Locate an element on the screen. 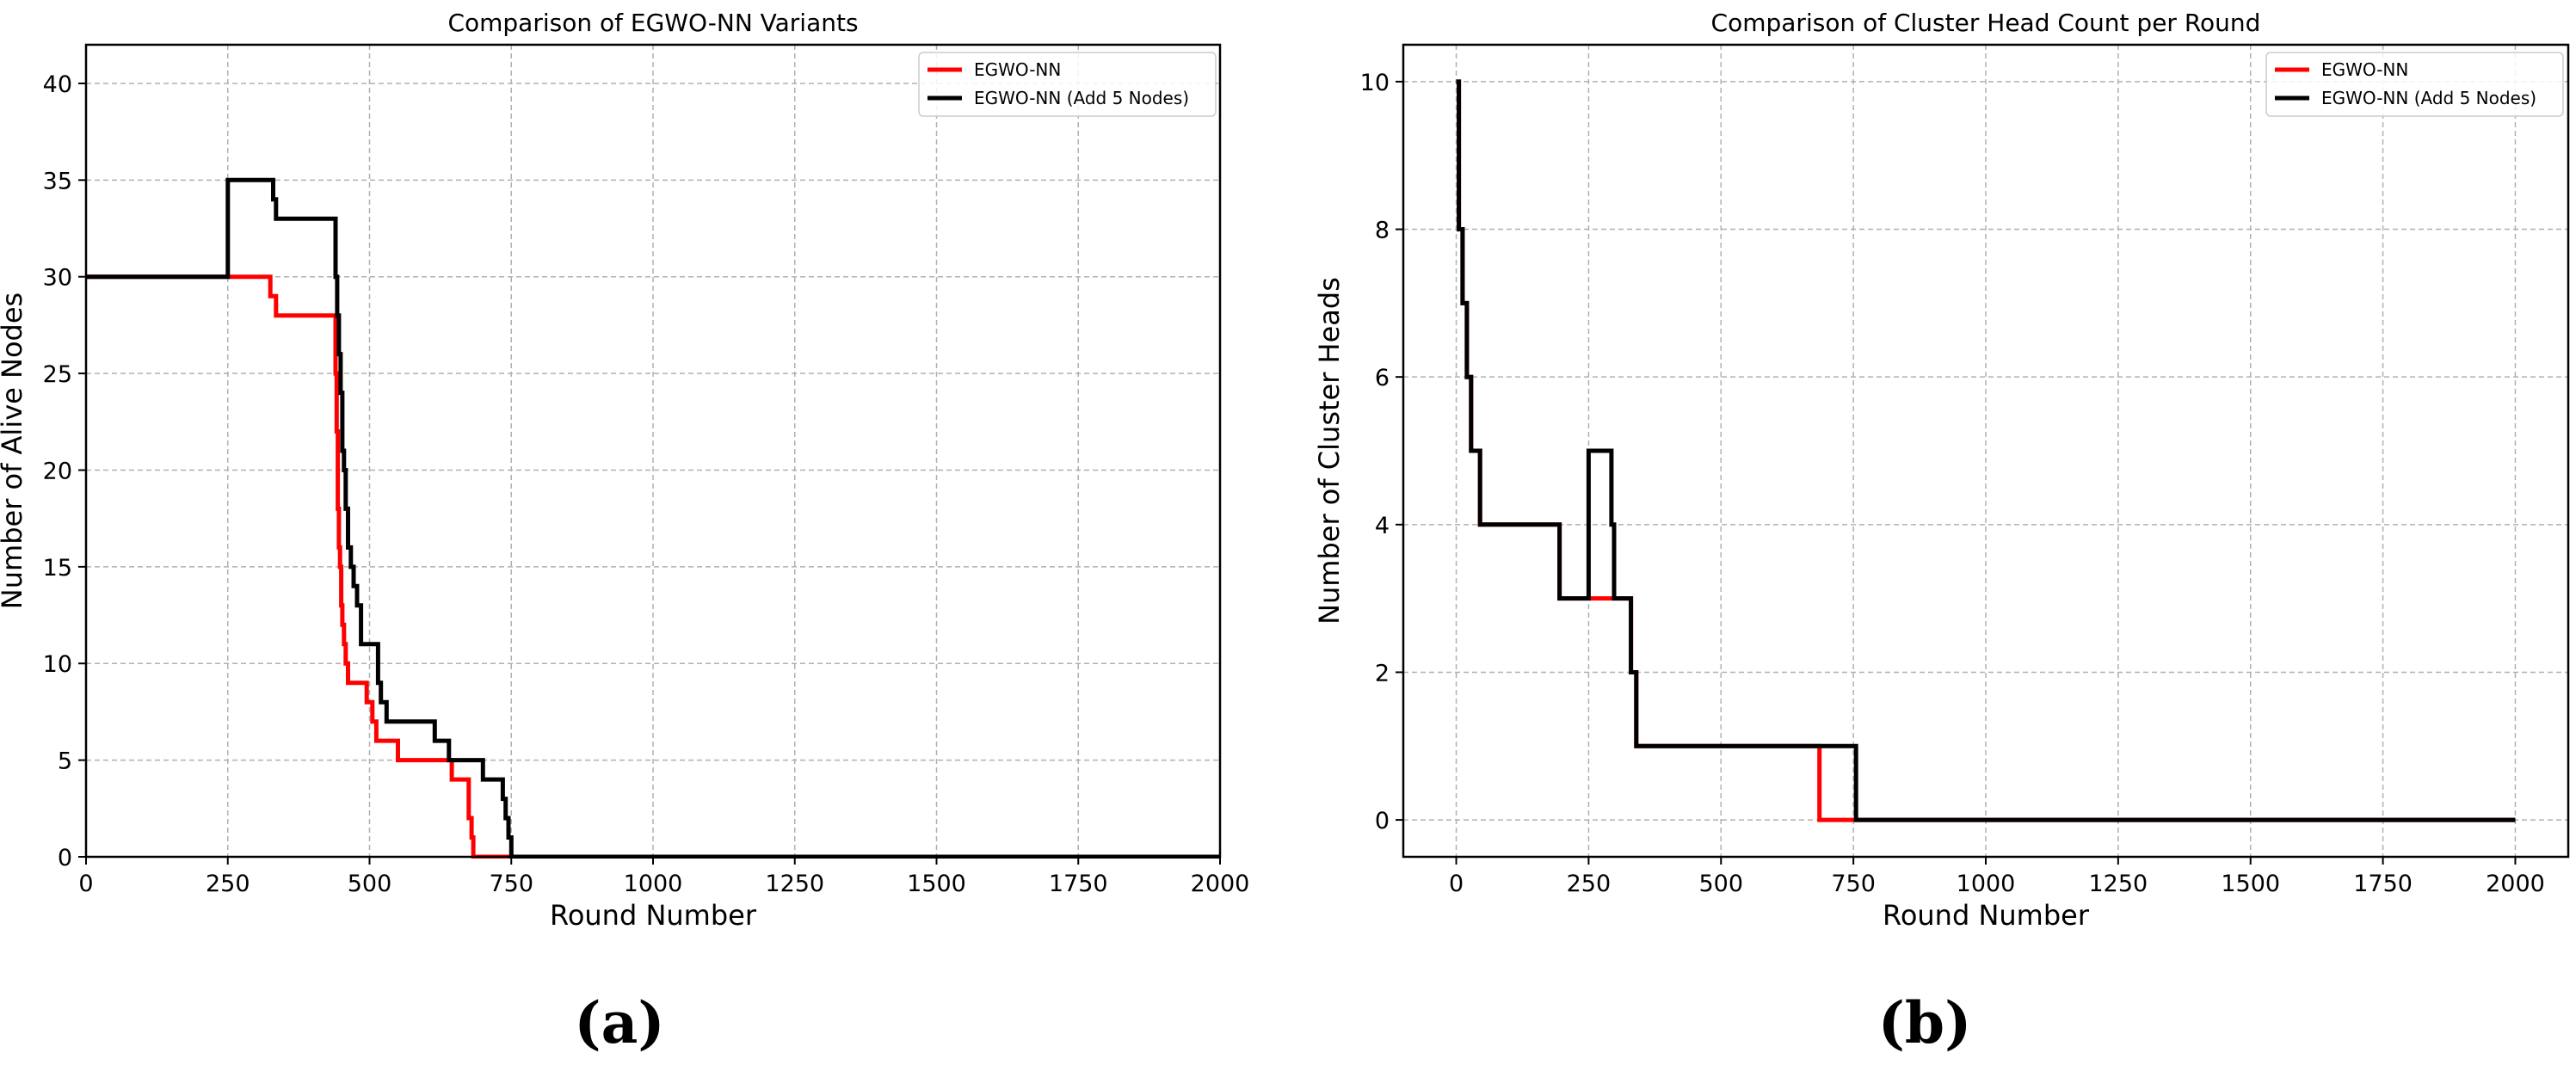  y-tick-label: 15 is located at coordinates (58, 569).